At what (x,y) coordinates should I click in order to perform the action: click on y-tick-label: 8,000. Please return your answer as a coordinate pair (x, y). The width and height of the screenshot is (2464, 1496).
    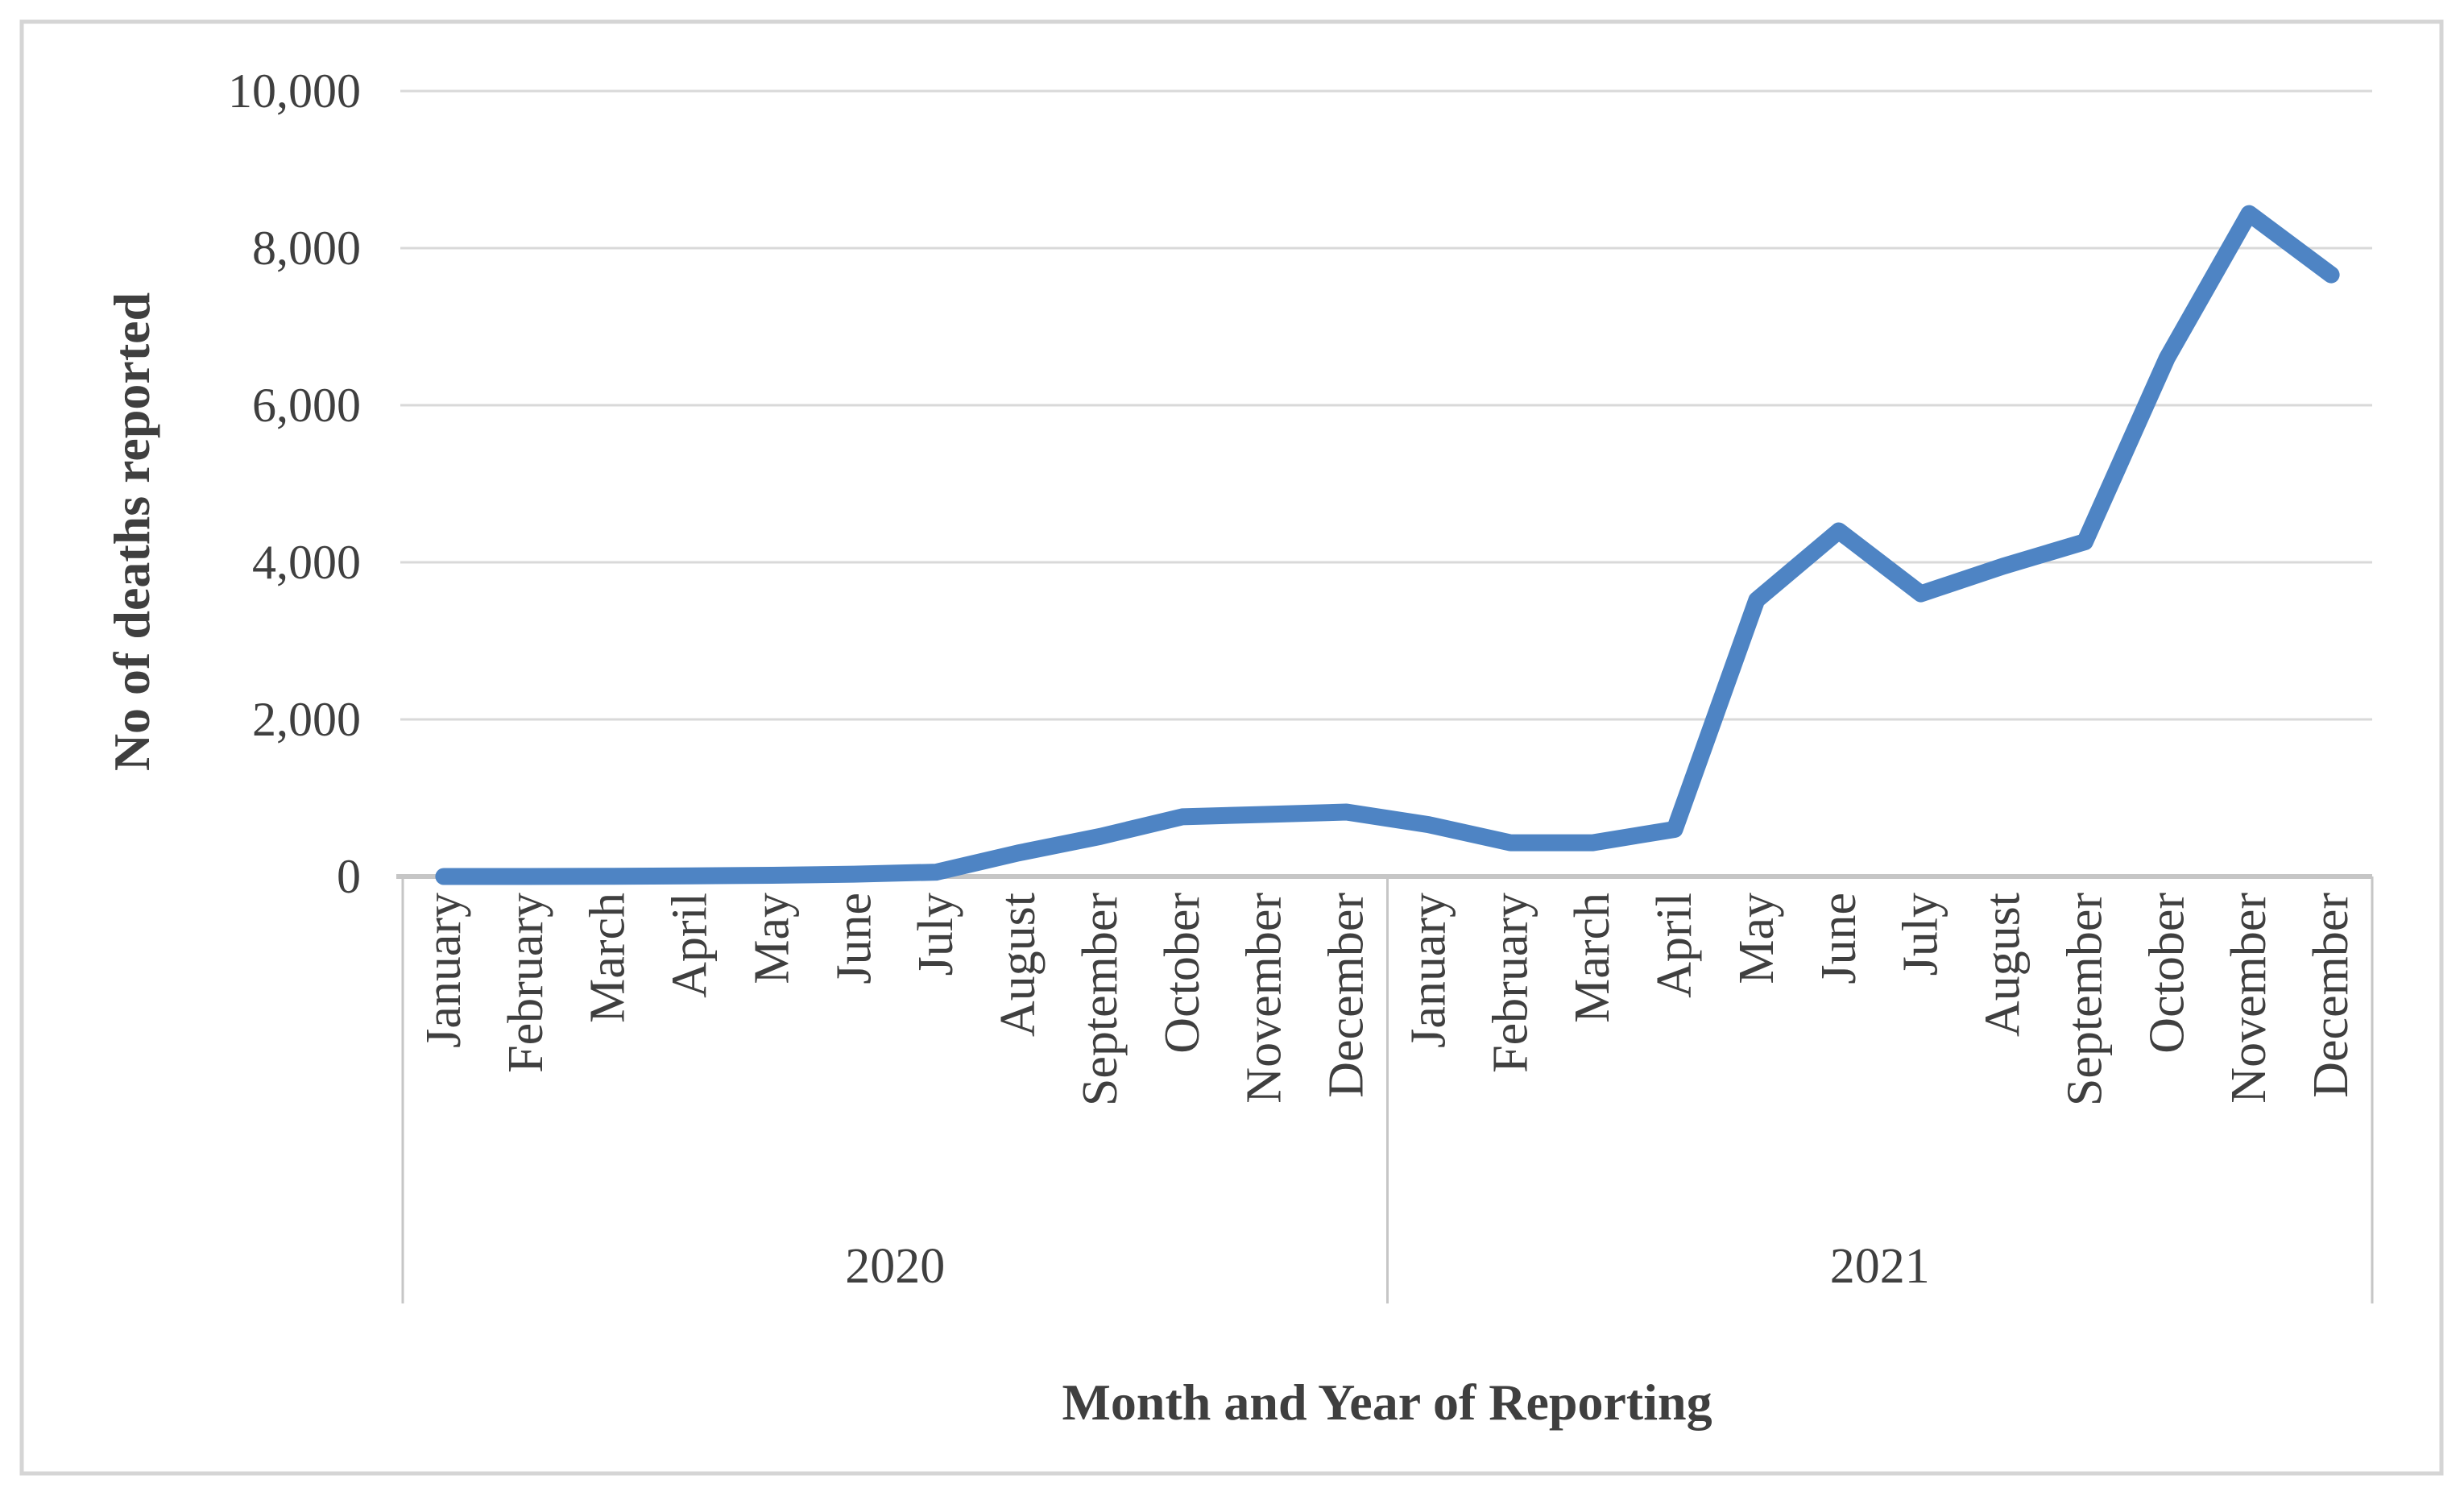
    Looking at the image, I should click on (306, 248).